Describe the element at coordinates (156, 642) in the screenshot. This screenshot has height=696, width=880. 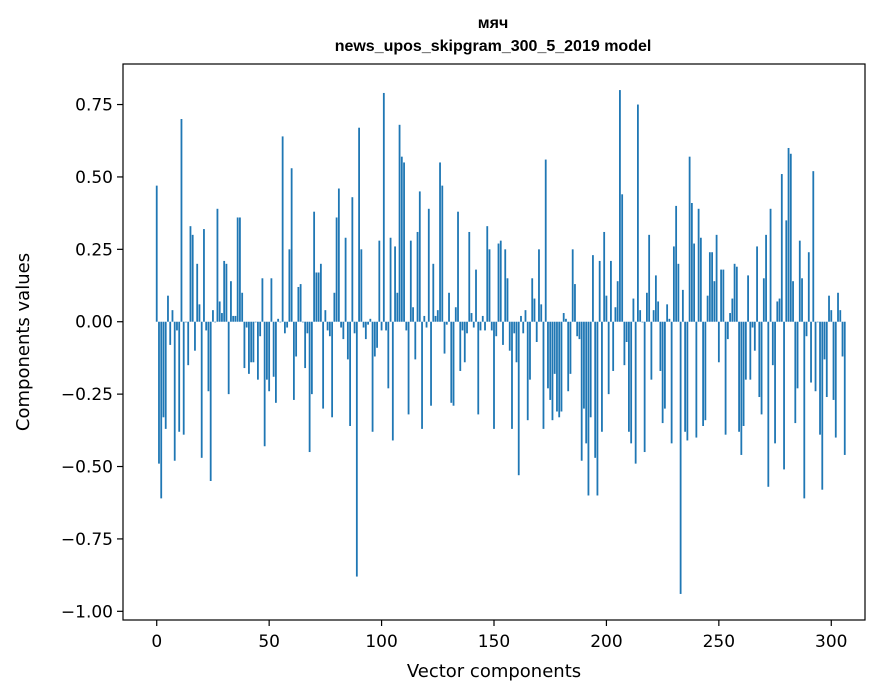
I see `x-tick-label: 0` at that location.